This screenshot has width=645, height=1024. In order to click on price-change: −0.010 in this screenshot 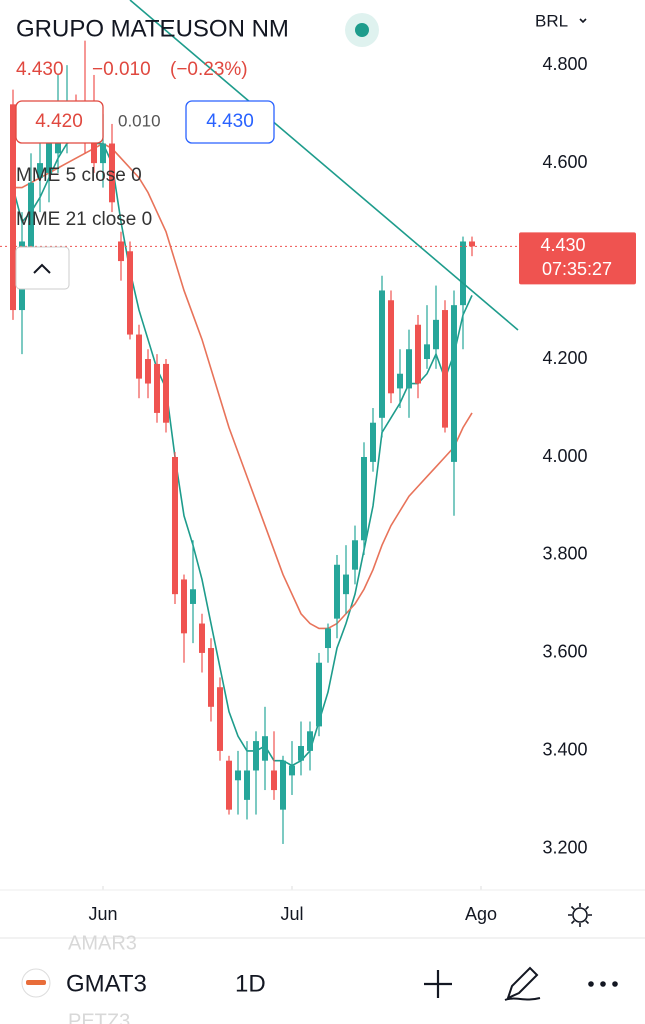, I will do `click(121, 69)`.